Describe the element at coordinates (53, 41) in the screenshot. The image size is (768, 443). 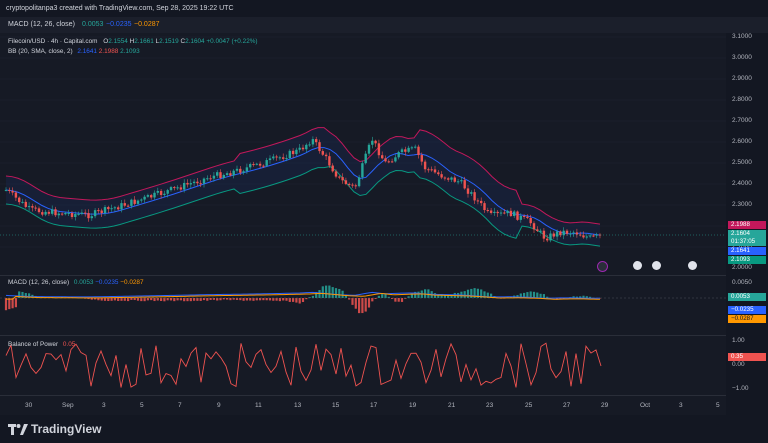
I see `symbol-name: Filecoin/USD · 4h · Capital.com` at that location.